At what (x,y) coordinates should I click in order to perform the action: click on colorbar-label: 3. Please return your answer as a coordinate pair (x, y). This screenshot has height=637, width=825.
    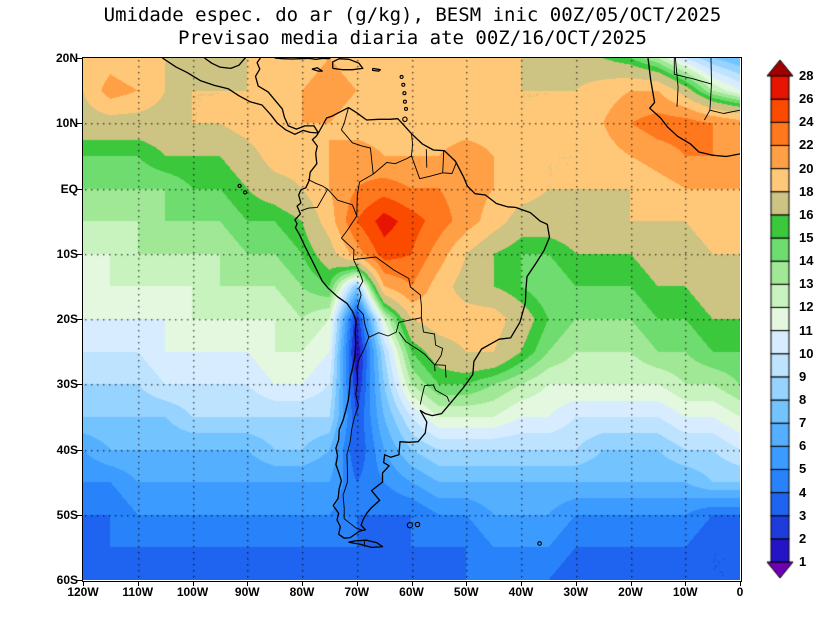
    Looking at the image, I should click on (803, 515).